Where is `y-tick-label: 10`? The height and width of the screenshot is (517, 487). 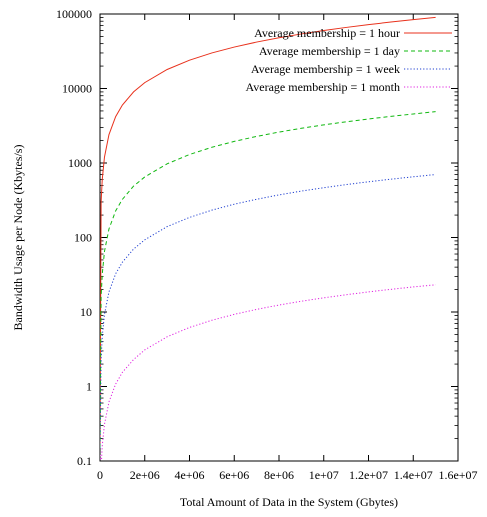
y-tick-label: 10 is located at coordinates (86, 312).